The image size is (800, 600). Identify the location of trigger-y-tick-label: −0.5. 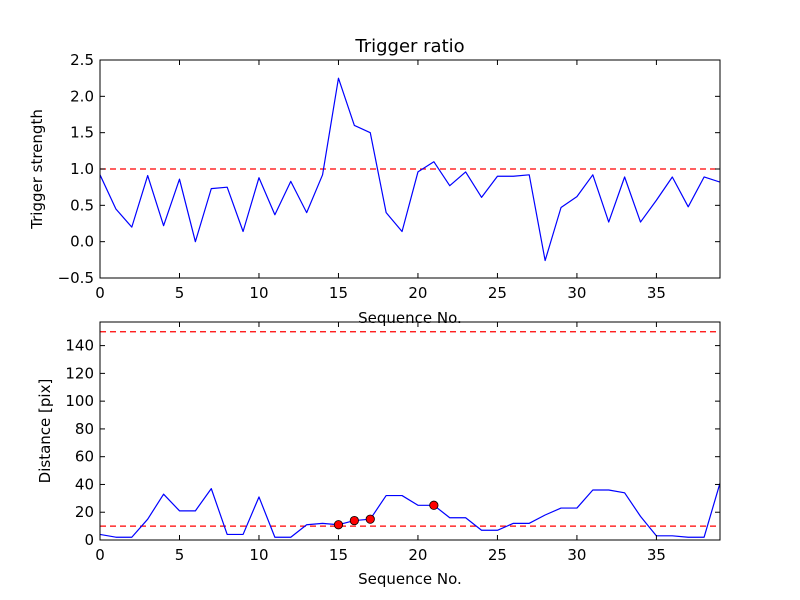
(76, 278).